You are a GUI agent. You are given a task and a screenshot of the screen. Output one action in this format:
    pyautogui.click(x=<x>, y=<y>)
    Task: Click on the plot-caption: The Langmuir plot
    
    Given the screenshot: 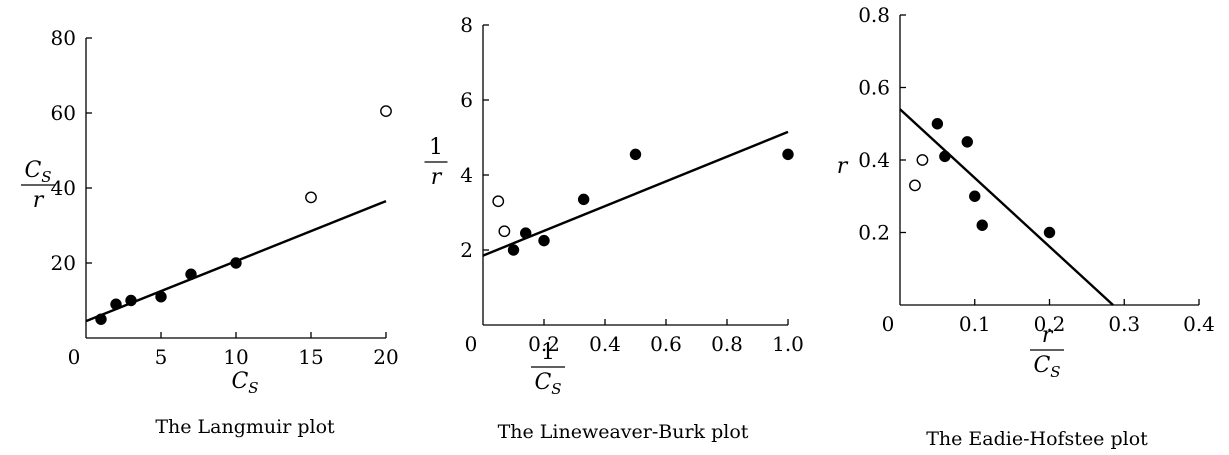 What is the action you would take?
    pyautogui.click(x=245, y=427)
    